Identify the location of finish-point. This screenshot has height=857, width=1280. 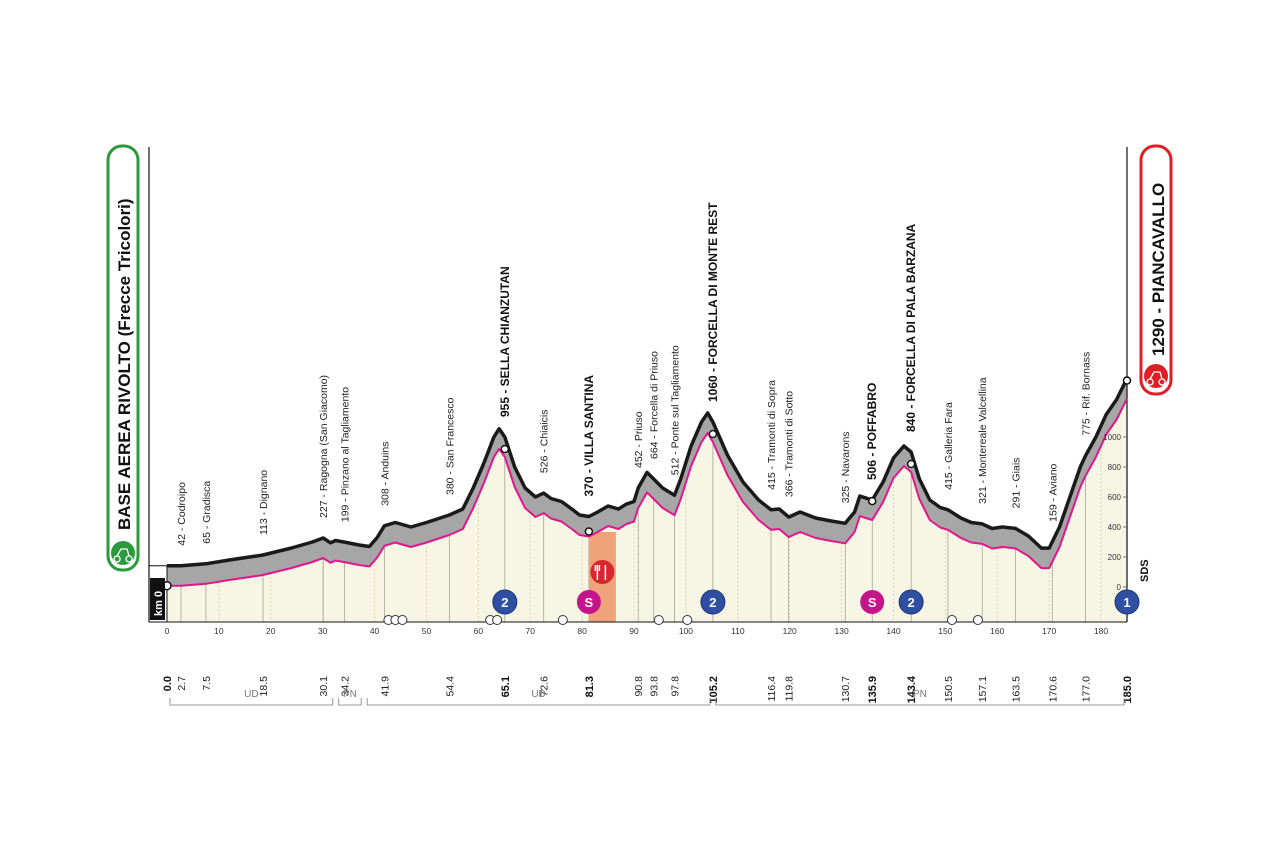
(1127, 380).